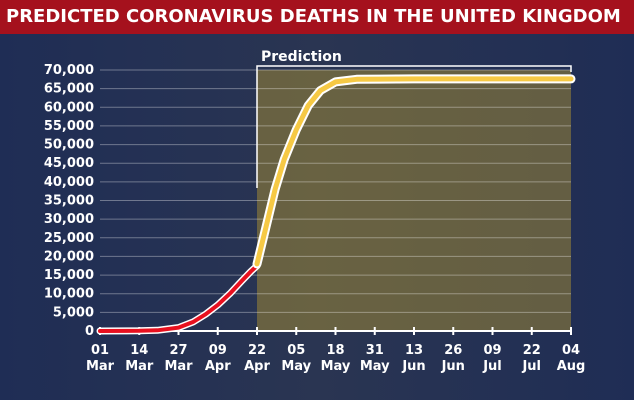 This screenshot has height=400, width=634. What do you see at coordinates (69, 294) in the screenshot?
I see `y-tick-label: 10,000` at bounding box center [69, 294].